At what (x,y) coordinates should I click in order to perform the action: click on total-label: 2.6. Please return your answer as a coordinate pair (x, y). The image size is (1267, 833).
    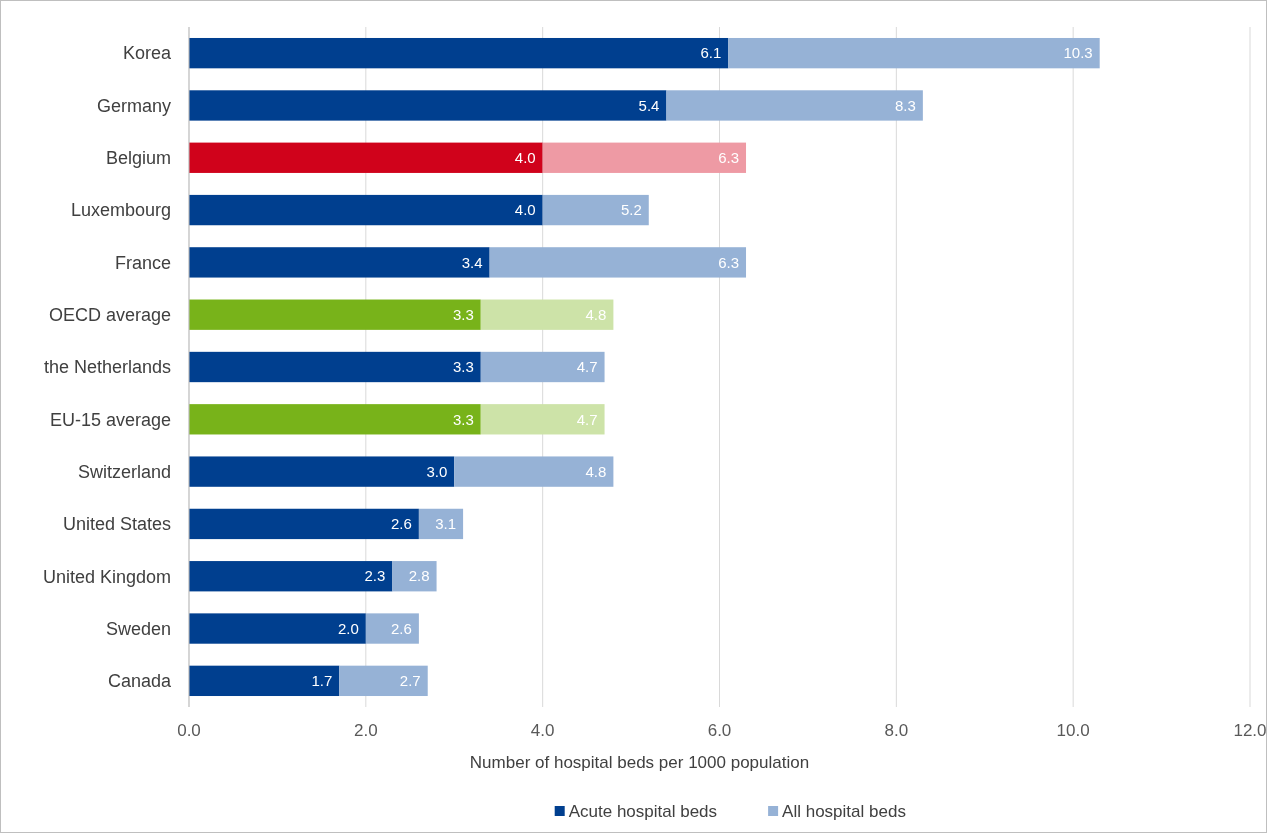
    Looking at the image, I should click on (401, 628).